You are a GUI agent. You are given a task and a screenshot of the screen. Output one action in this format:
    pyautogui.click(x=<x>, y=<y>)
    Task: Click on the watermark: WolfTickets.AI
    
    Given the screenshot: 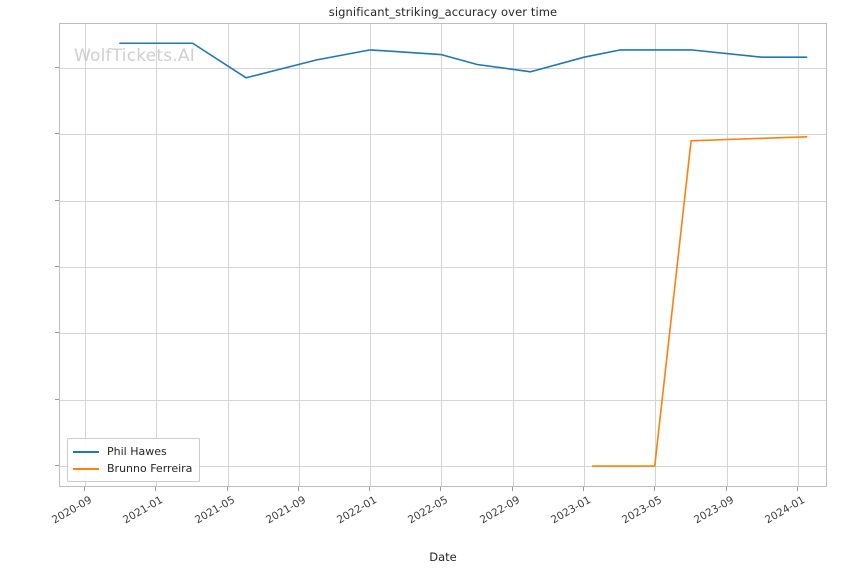 What is the action you would take?
    pyautogui.click(x=134, y=56)
    